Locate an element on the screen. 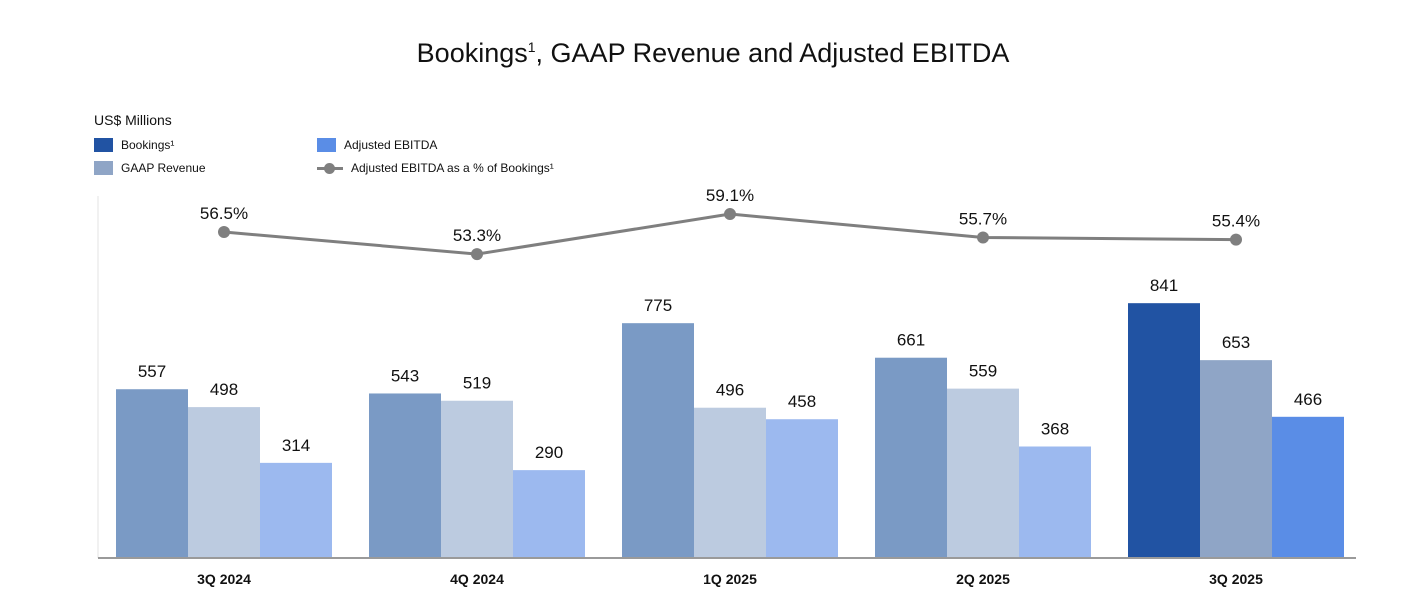  legend-gaap-revenue: GAAP Revenue is located at coordinates (150, 168).